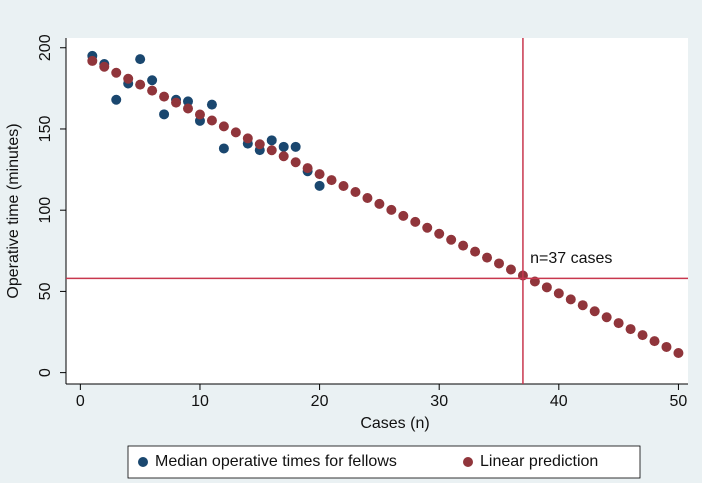  What do you see at coordinates (394, 423) in the screenshot?
I see `x-axis-title: Cases (n)` at bounding box center [394, 423].